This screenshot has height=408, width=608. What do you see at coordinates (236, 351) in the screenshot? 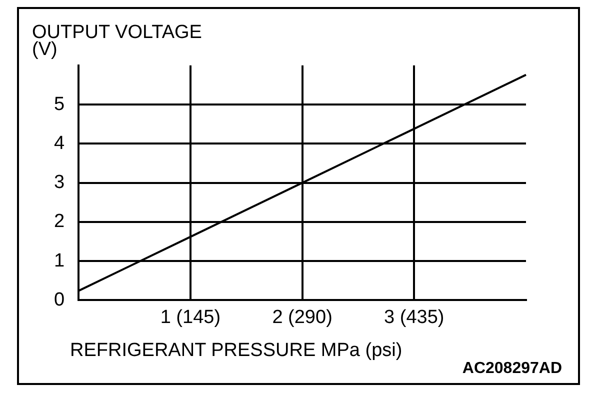
I see `x-axis-title: REFRIGERANT PRESSURE MPa (psi)` at bounding box center [236, 351].